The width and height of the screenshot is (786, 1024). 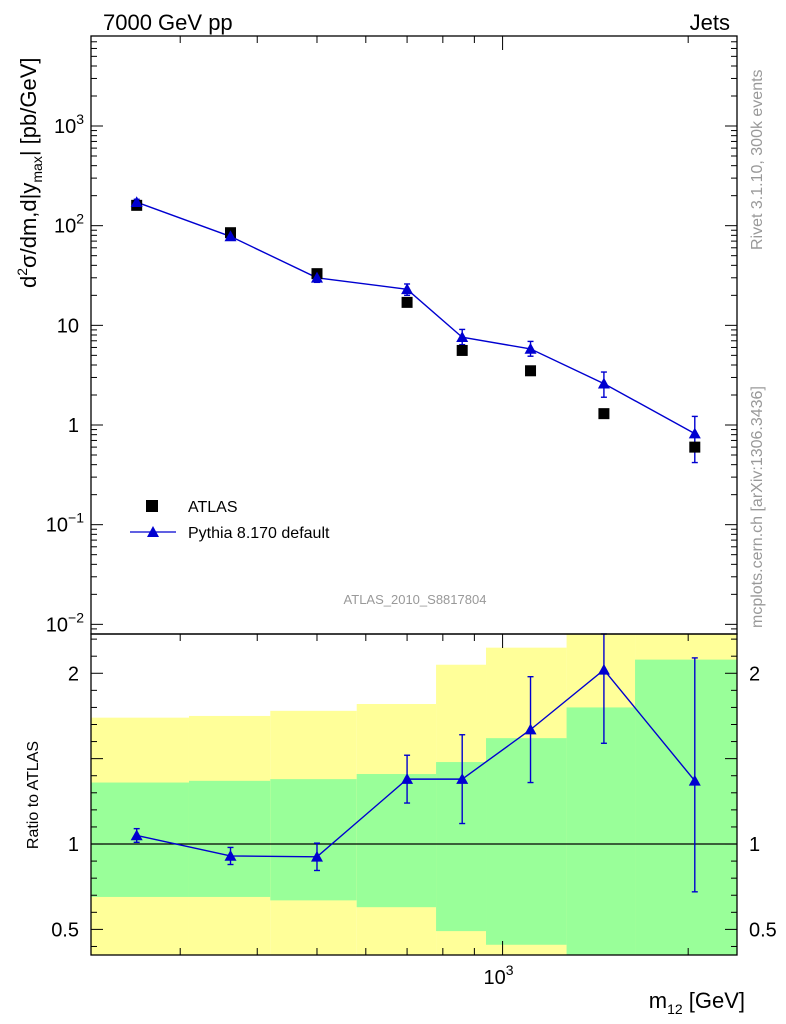 I want to click on ratio-ytick-label-right-0: 0.5, so click(x=763, y=930).